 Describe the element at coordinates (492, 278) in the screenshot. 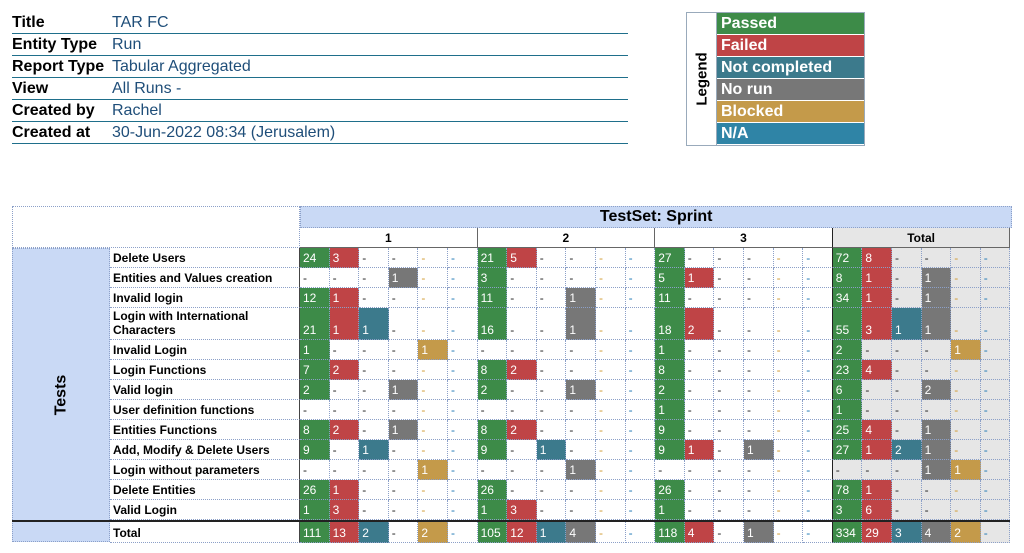

I see `result-cell: 3` at that location.